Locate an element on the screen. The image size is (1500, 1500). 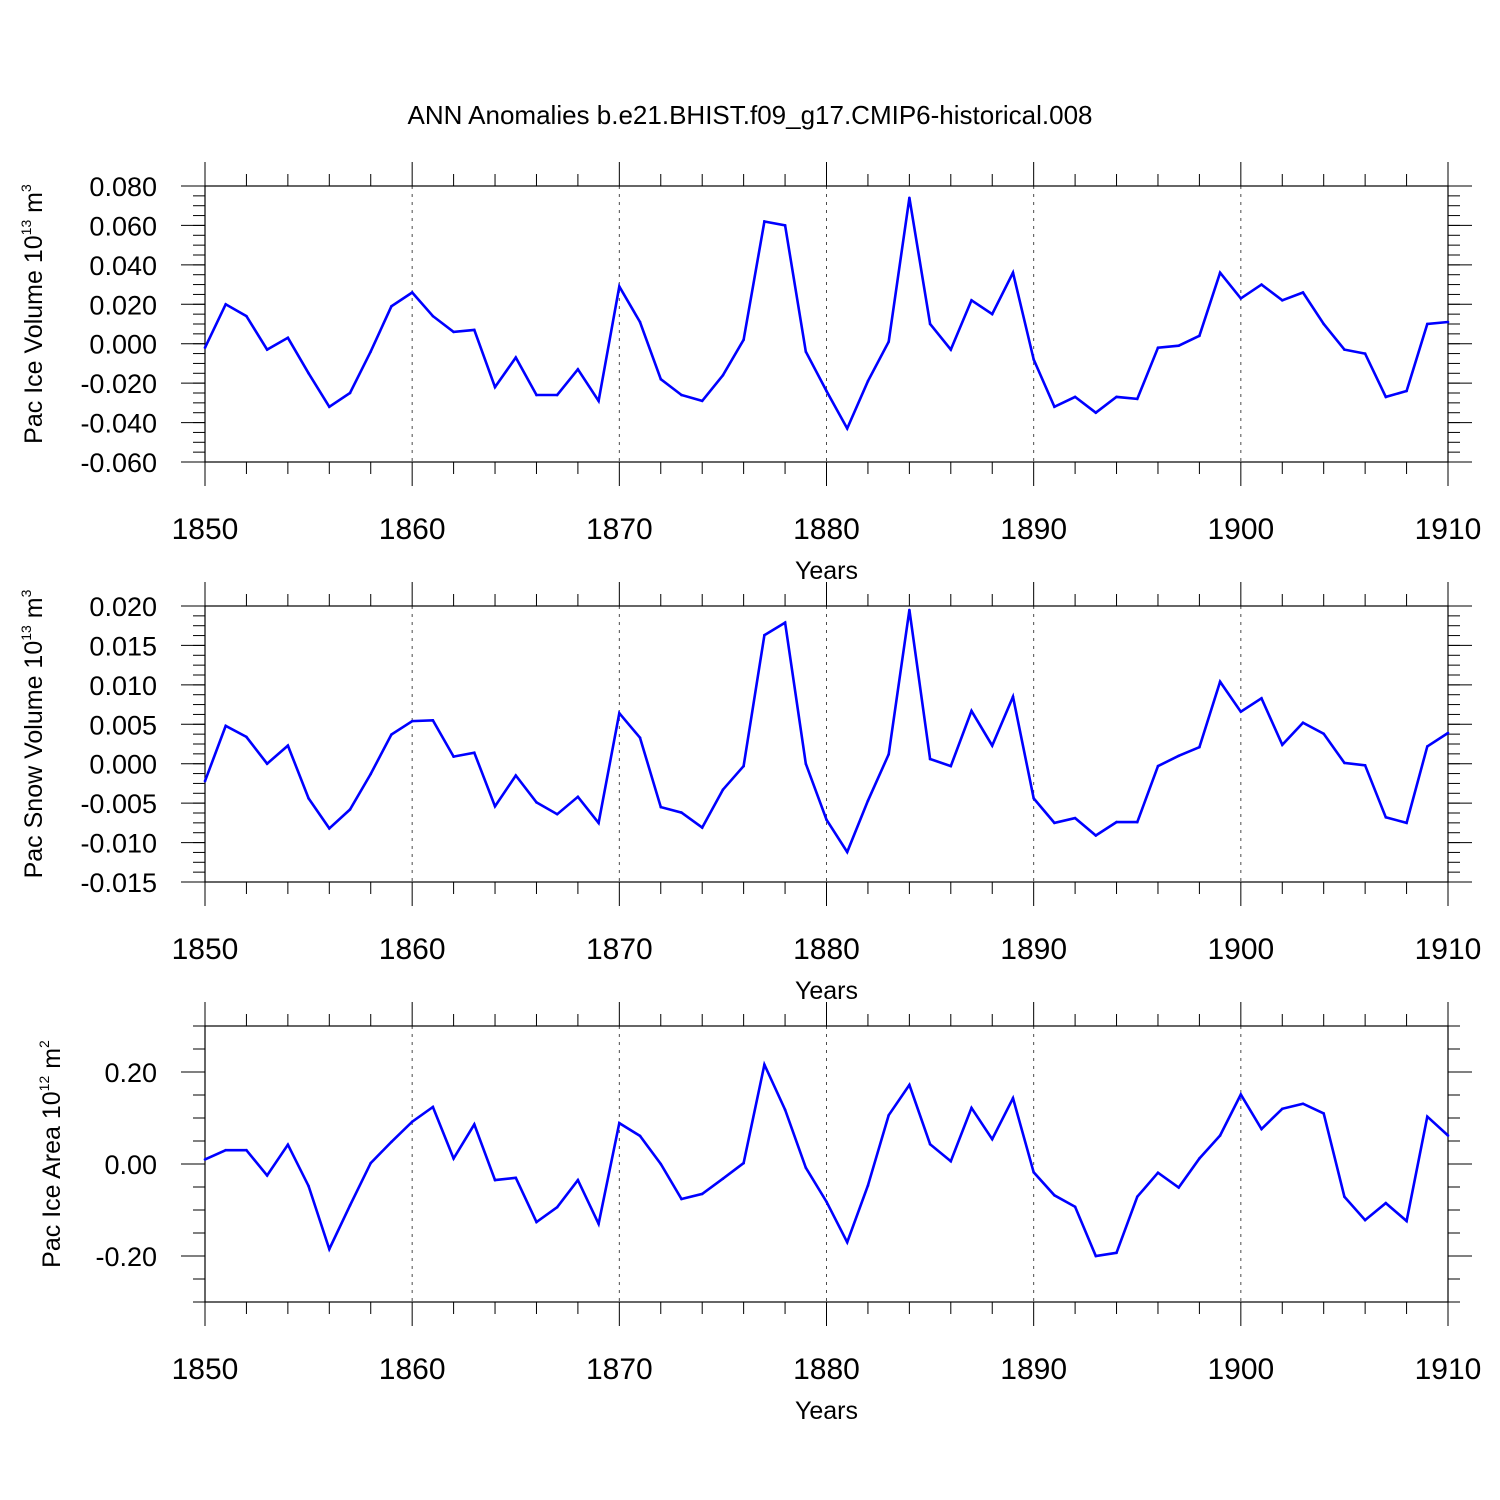
y-axis-label: Pac Ice Volume 1013 m3 is located at coordinates (33, 314).